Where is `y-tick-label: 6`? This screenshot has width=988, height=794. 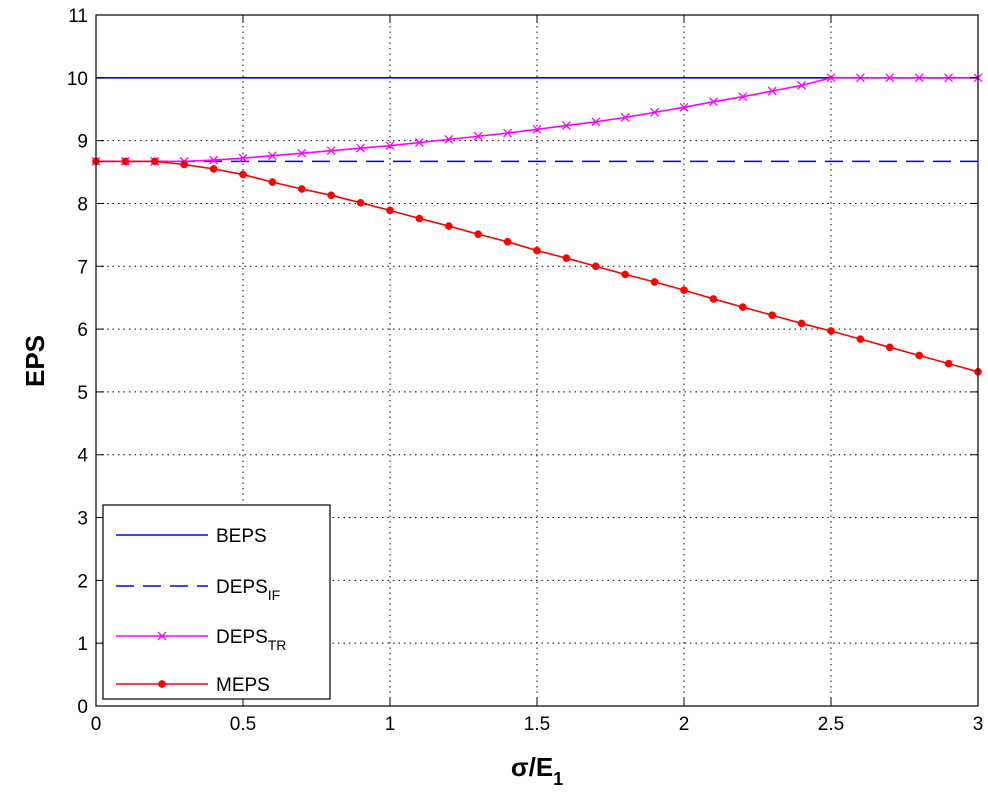
y-tick-label: 6 is located at coordinates (82, 330).